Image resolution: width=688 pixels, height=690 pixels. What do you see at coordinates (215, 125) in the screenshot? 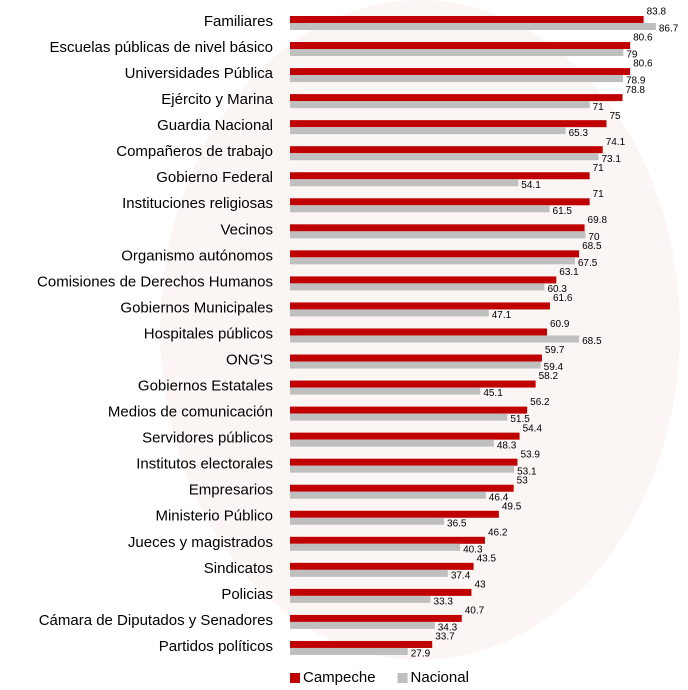
I see `category-label: Guardia Nacional` at bounding box center [215, 125].